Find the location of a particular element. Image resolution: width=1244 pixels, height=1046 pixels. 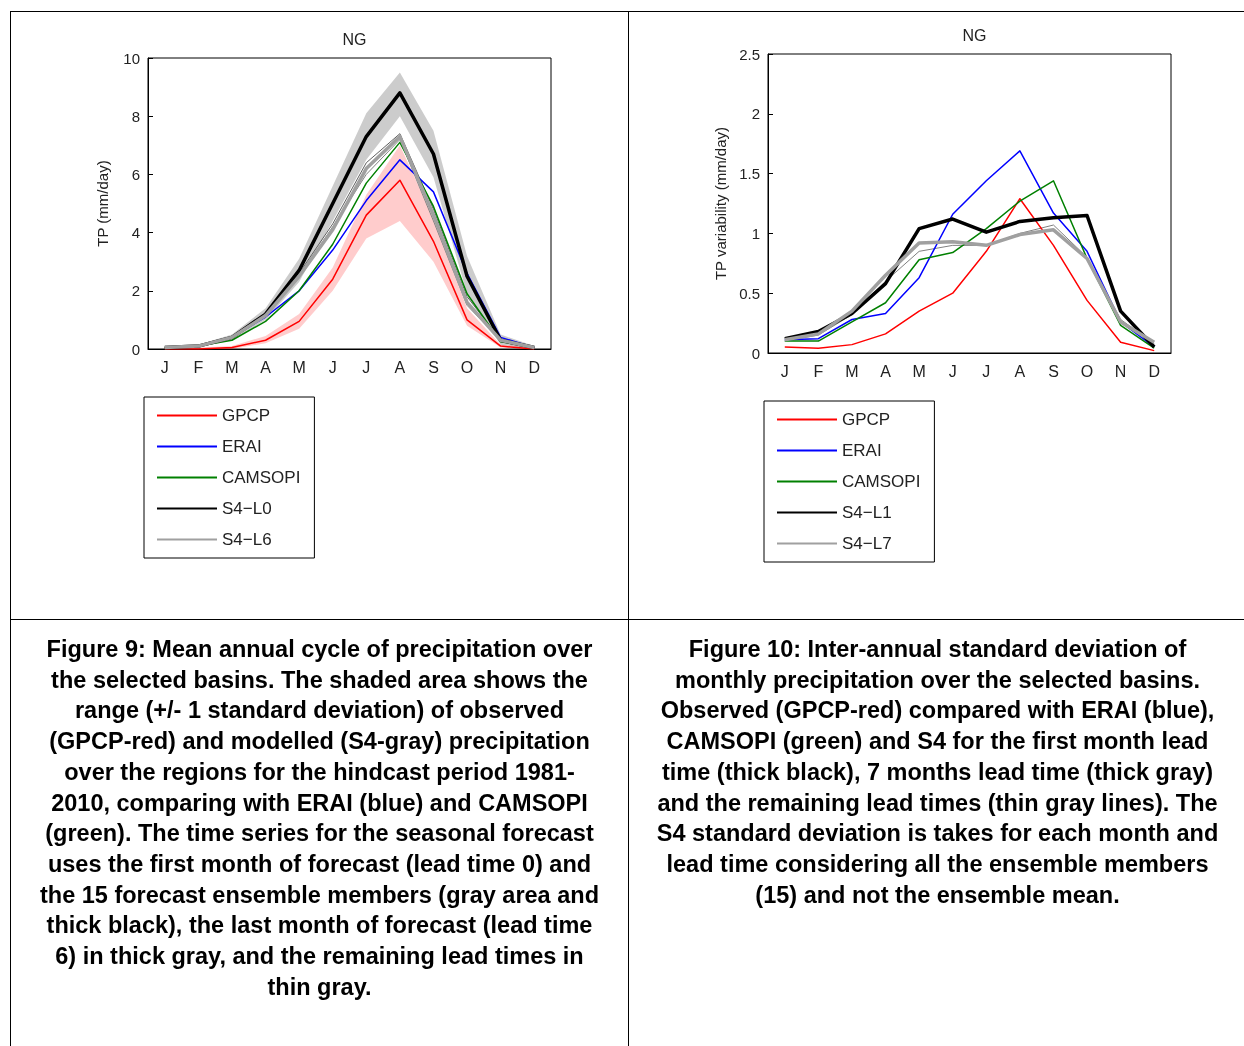

legend-label: S4−L0 is located at coordinates (247, 508).